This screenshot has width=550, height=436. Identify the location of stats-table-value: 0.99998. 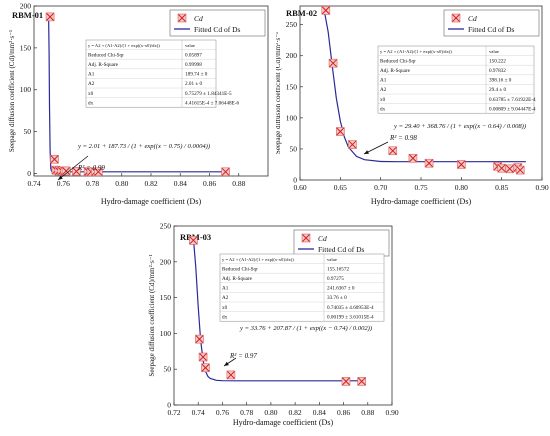
(193, 65).